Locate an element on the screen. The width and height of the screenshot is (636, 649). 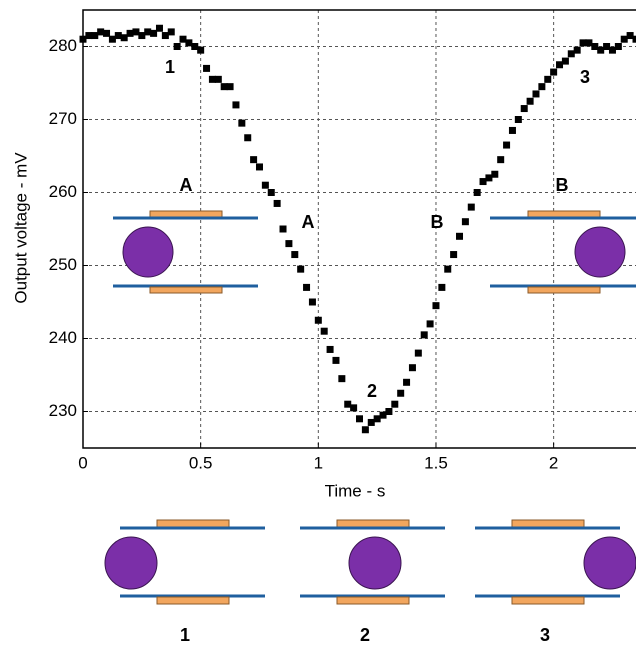
inset-diagram-right is located at coordinates (563, 252).